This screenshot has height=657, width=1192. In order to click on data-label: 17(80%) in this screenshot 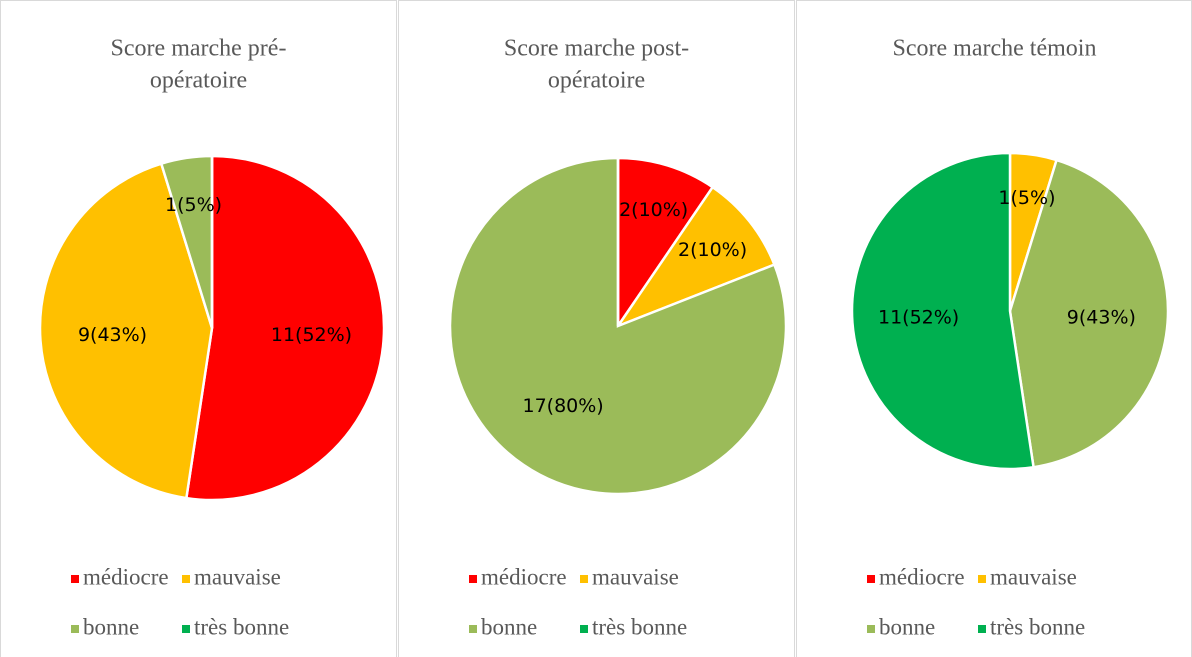, I will do `click(562, 406)`.